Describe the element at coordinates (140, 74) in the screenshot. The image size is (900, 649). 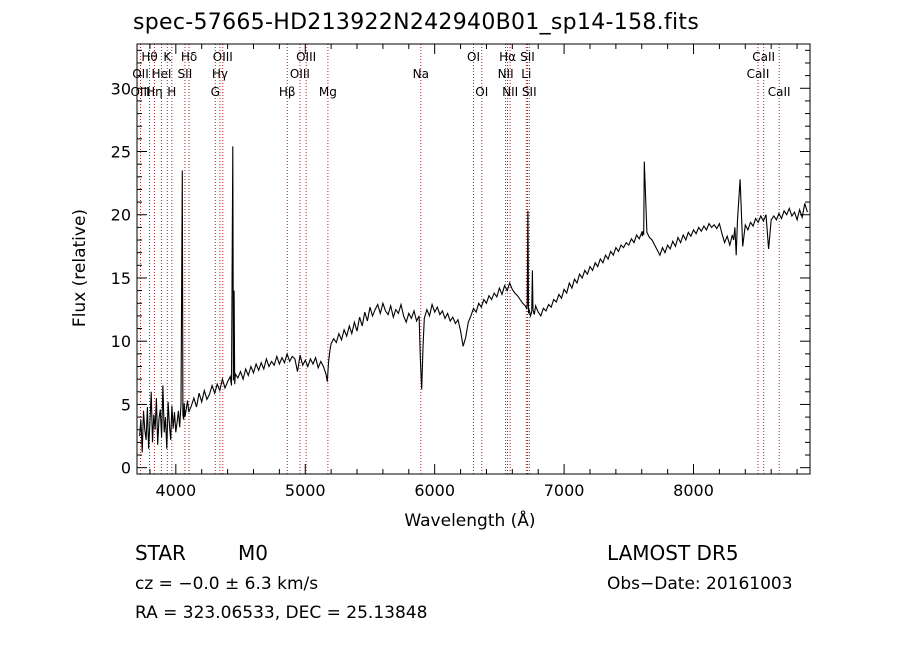
I see `line-label: OII` at that location.